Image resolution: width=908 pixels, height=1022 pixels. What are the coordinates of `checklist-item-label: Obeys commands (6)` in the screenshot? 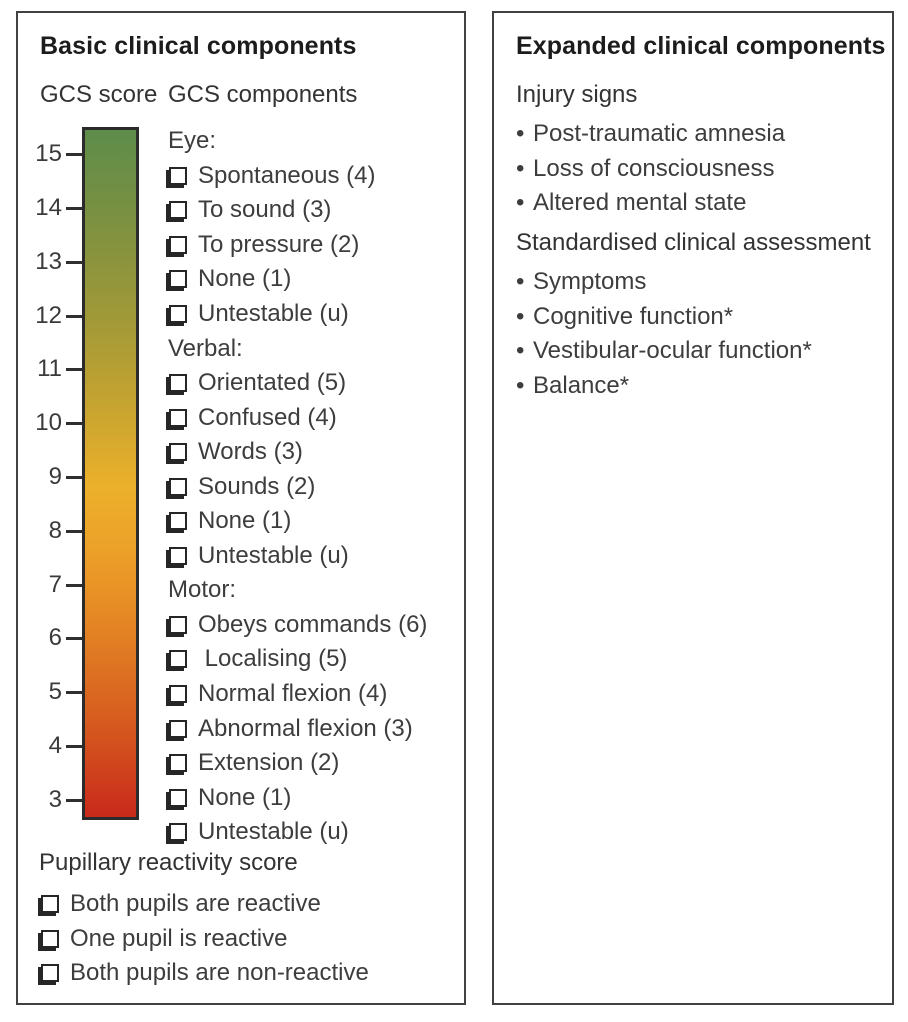 It's located at (313, 624).